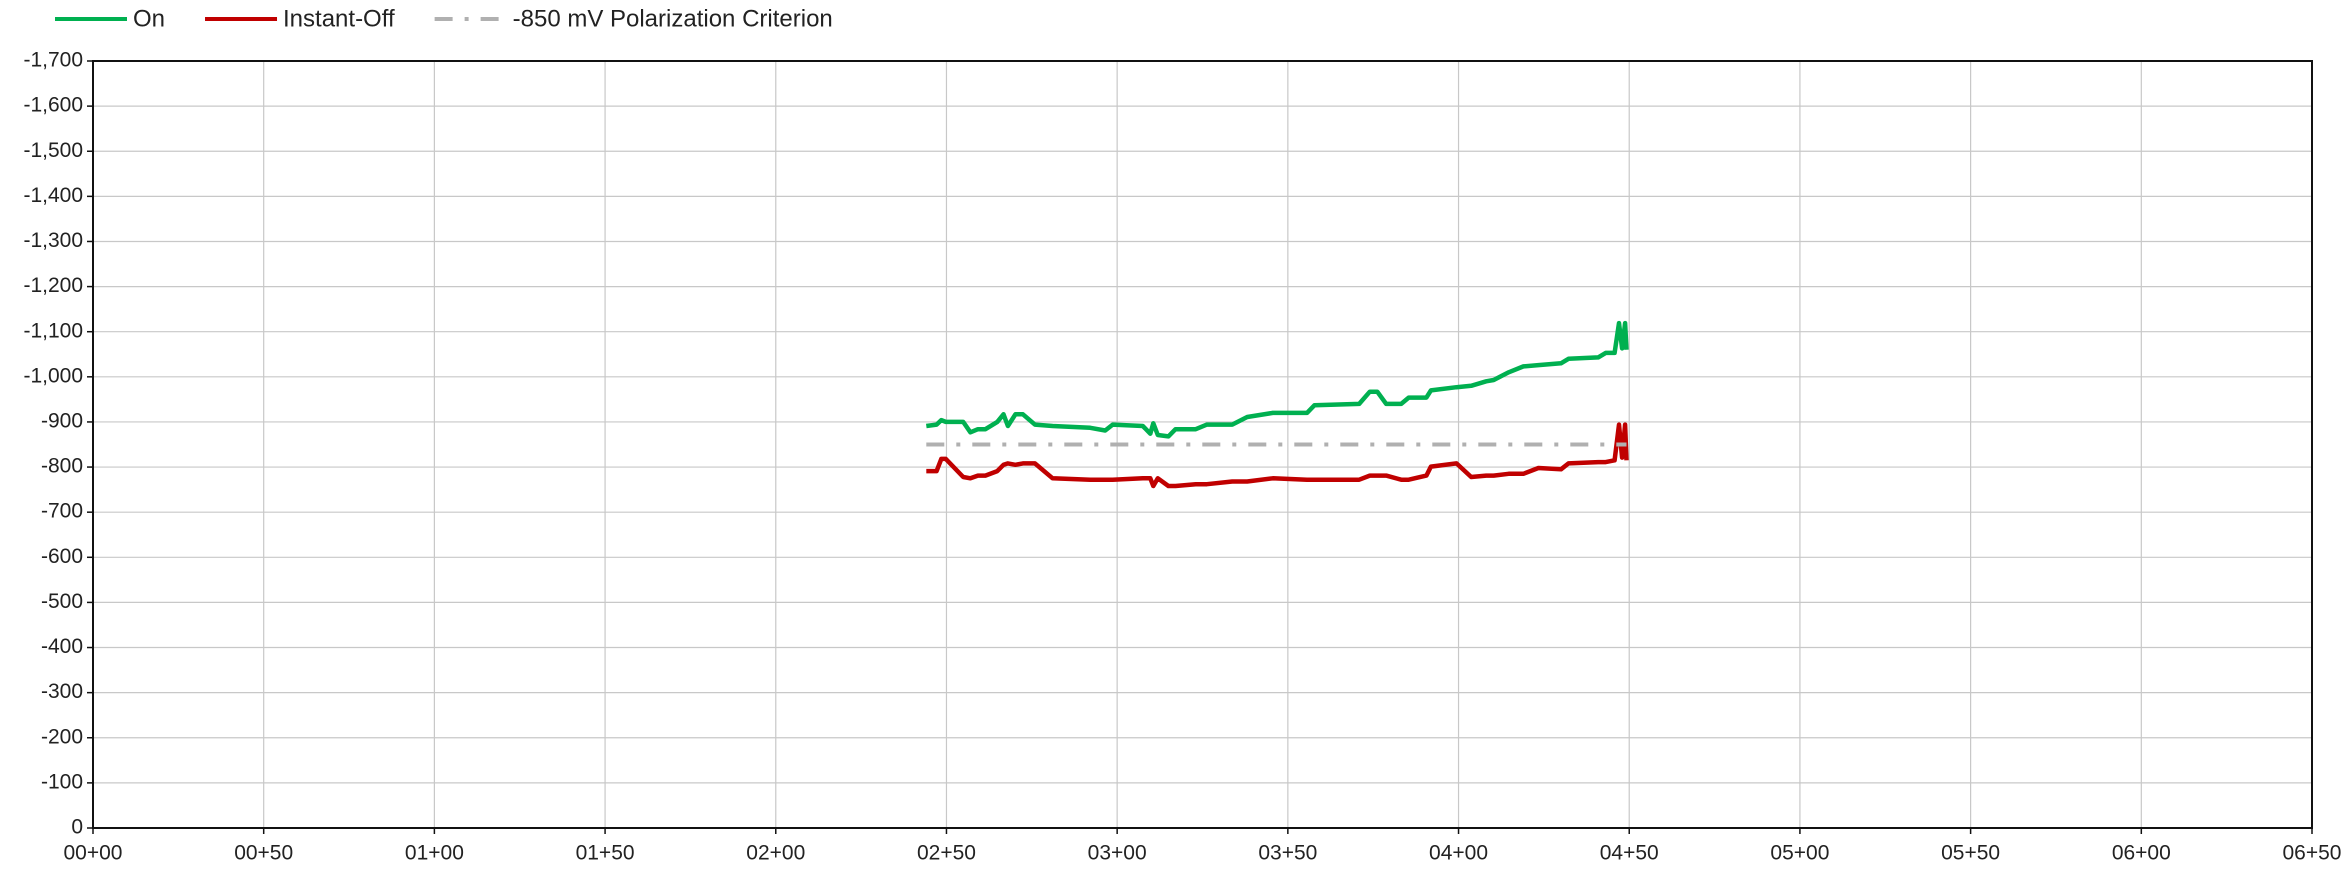 Image resolution: width=2342 pixels, height=871 pixels. I want to click on x-tick-label: 06+00, so click(2141, 853).